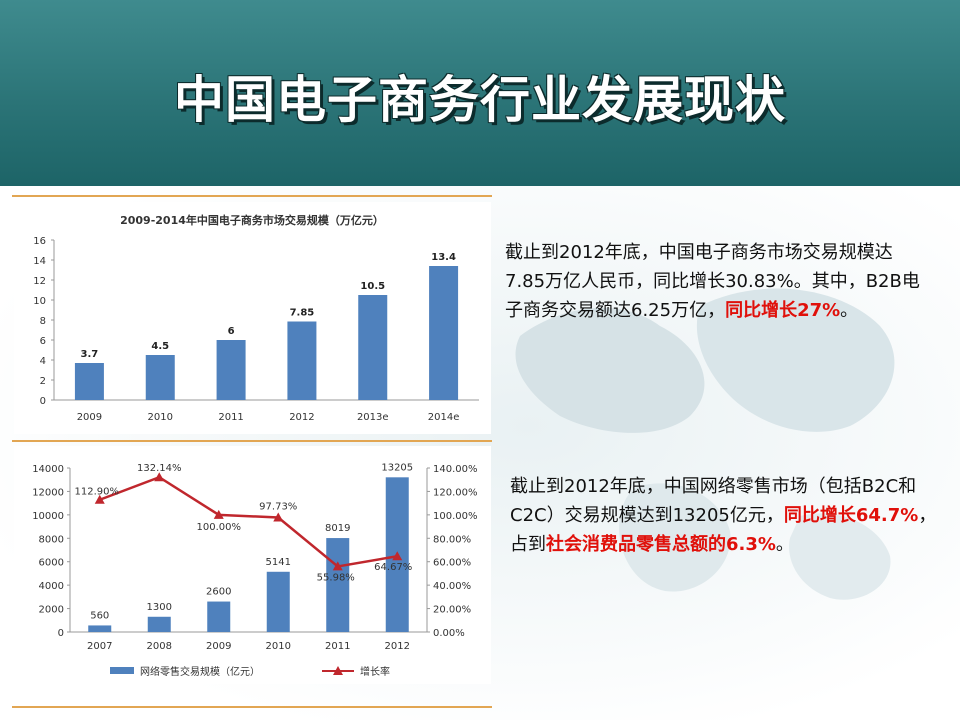 This screenshot has height=720, width=960. Describe the element at coordinates (160, 417) in the screenshot. I see `chart1-x-tick-label: 2010` at that location.